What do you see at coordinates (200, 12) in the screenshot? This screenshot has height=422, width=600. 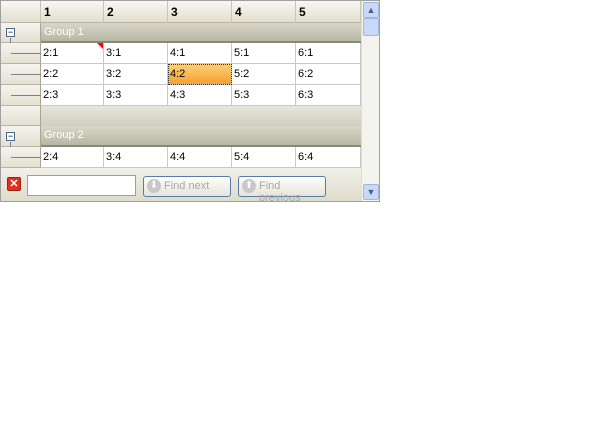 I see `column-header: 3` at bounding box center [200, 12].